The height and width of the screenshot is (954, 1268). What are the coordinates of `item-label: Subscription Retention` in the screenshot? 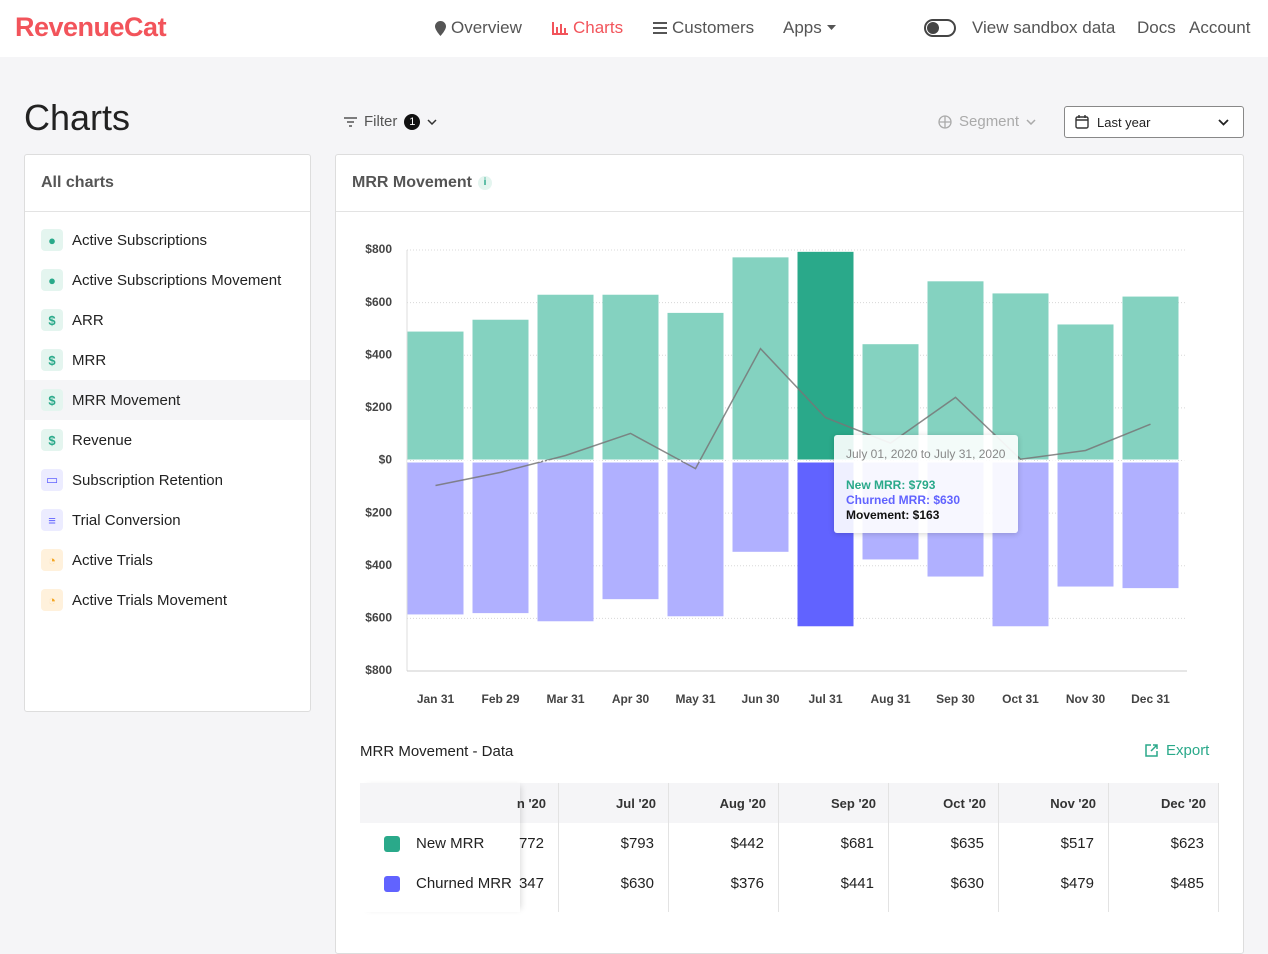 It's located at (147, 480).